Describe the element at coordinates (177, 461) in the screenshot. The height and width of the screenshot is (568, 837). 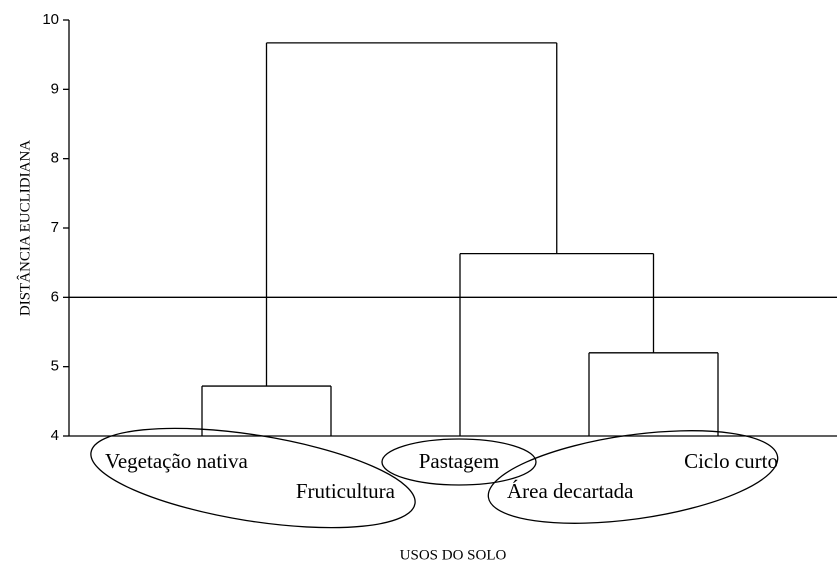
I see `leaf-label: Vegetação nativa` at that location.